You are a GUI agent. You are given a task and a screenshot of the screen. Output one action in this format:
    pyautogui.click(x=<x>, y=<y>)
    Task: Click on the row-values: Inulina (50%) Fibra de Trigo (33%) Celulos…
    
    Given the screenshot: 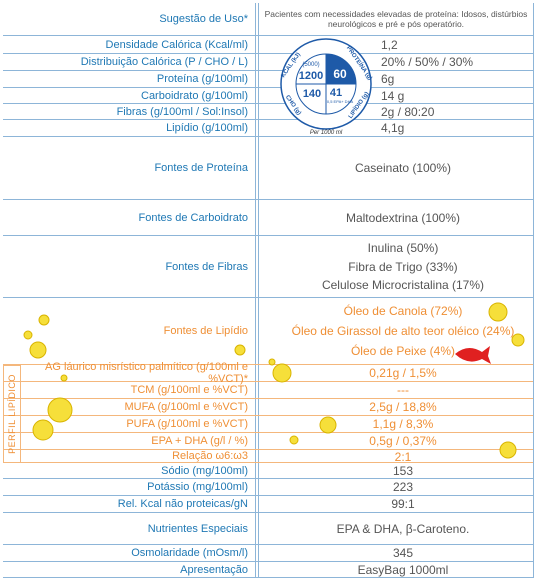 What is the action you would take?
    pyautogui.click(x=396, y=266)
    